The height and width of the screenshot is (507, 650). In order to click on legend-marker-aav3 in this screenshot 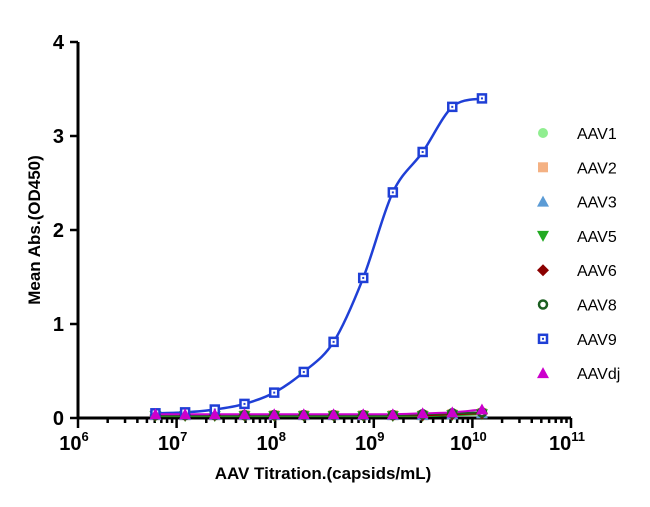, I will do `click(543, 201)`.